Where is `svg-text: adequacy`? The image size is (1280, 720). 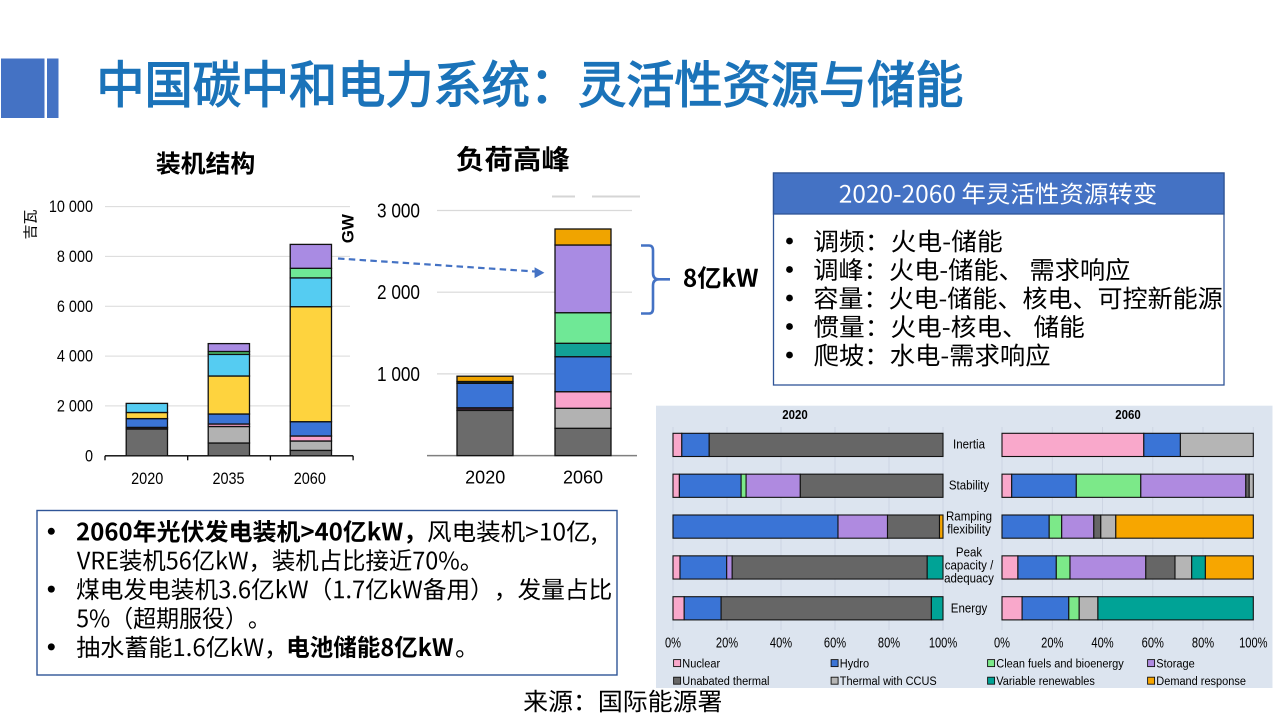 svg-text: adequacy is located at coordinates (969, 578).